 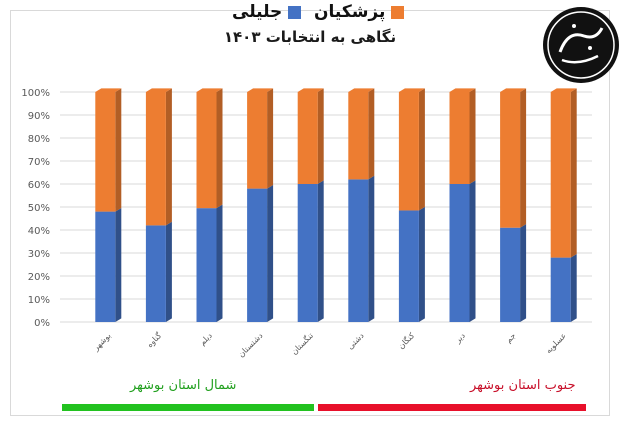 I want to click on north-region-label: شمال استان بوشهر, so click(x=183, y=385).